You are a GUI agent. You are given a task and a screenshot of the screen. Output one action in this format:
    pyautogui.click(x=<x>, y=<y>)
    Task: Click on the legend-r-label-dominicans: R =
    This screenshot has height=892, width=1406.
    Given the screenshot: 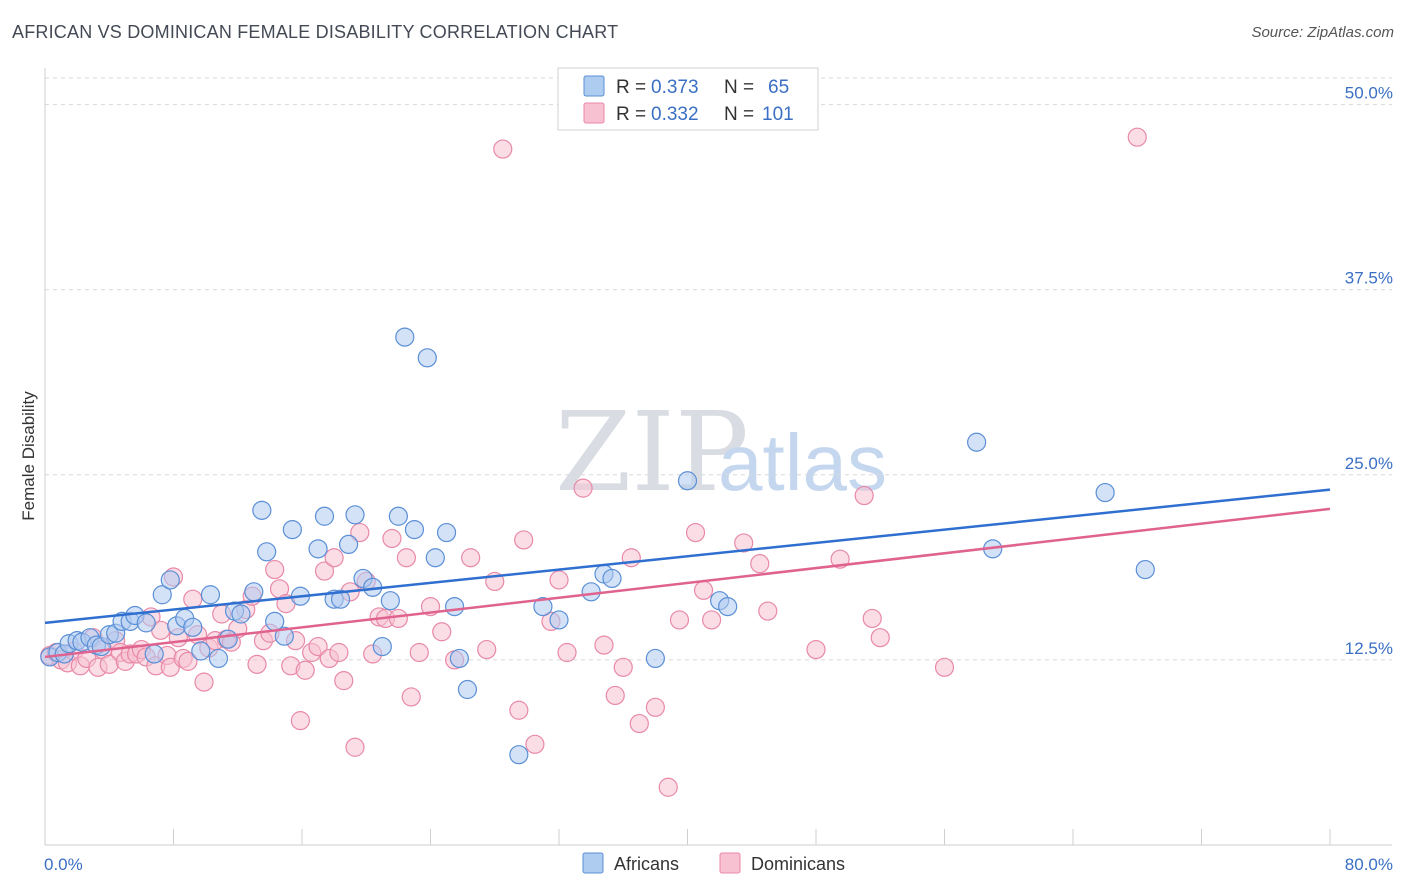 What is the action you would take?
    pyautogui.click(x=631, y=114)
    